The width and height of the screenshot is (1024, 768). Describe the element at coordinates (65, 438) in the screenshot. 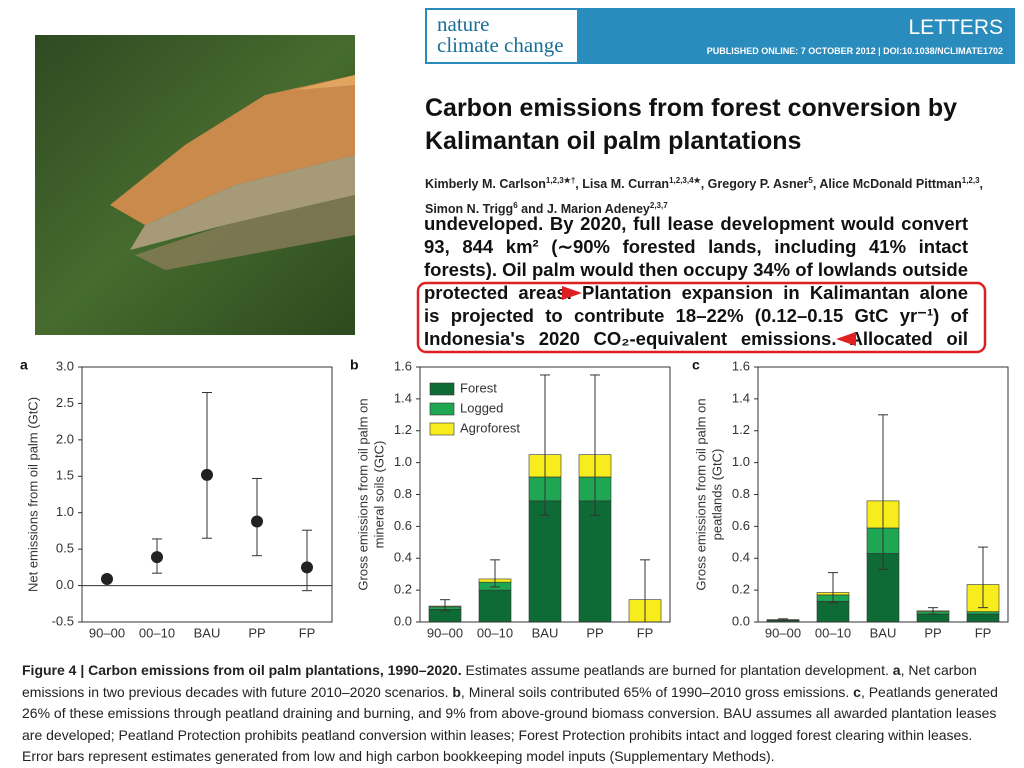

I see `y-tick-label: 2.0` at that location.